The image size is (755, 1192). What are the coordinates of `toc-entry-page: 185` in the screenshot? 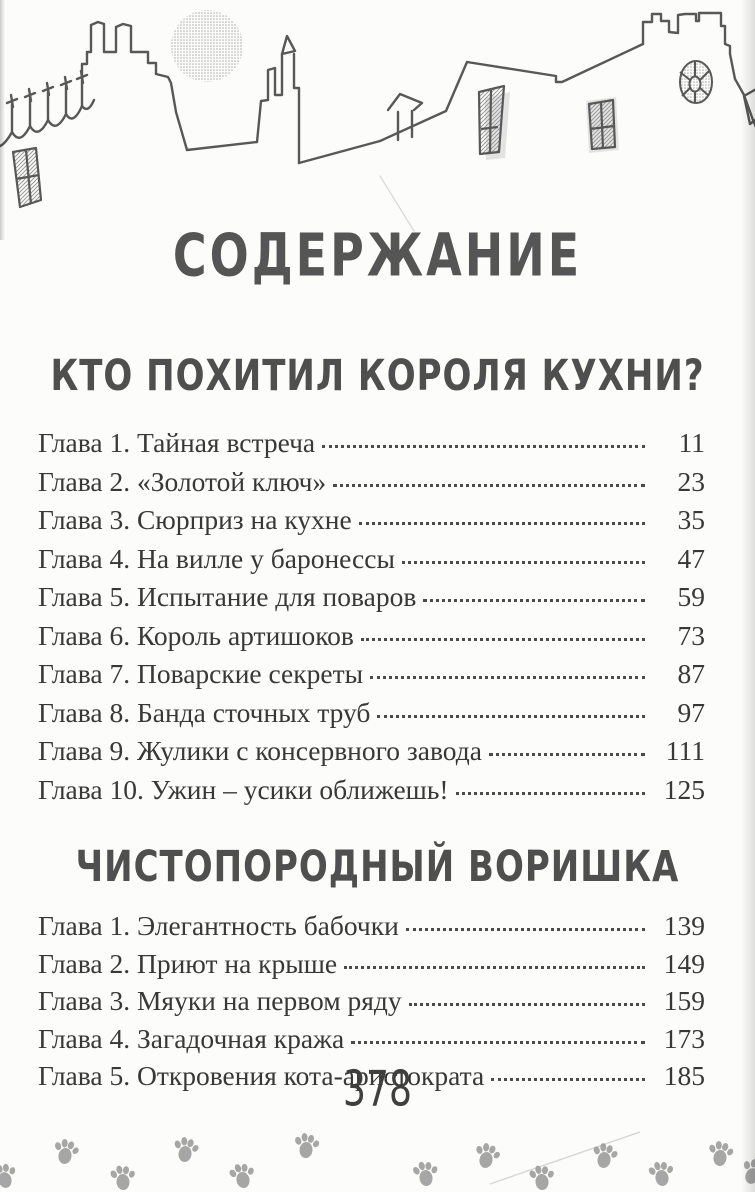 It's located at (684, 1076).